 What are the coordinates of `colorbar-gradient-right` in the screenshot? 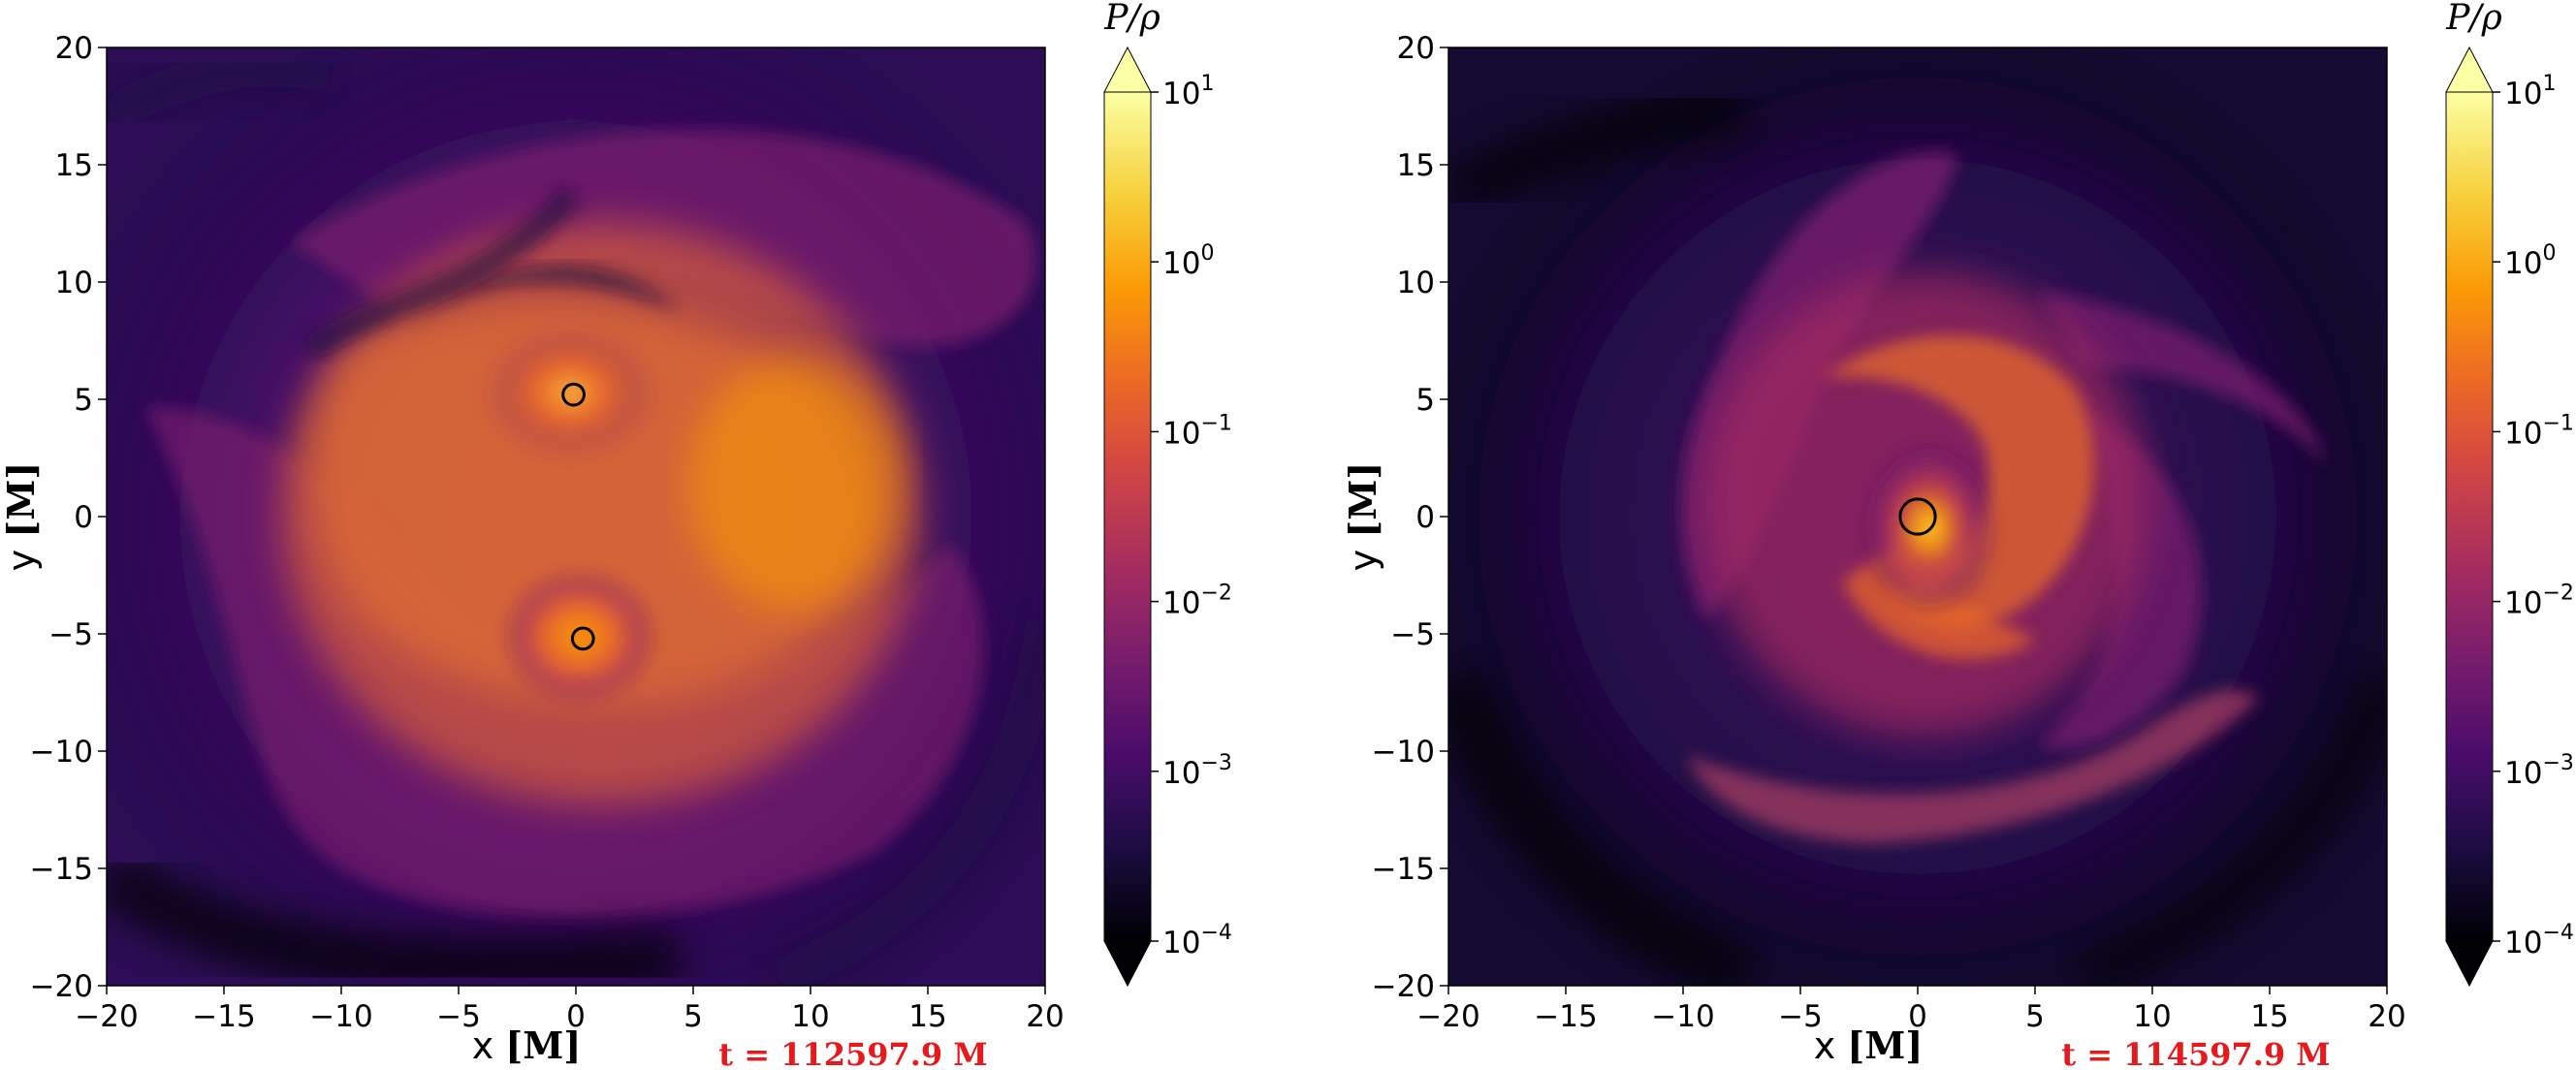 It's located at (2469, 516).